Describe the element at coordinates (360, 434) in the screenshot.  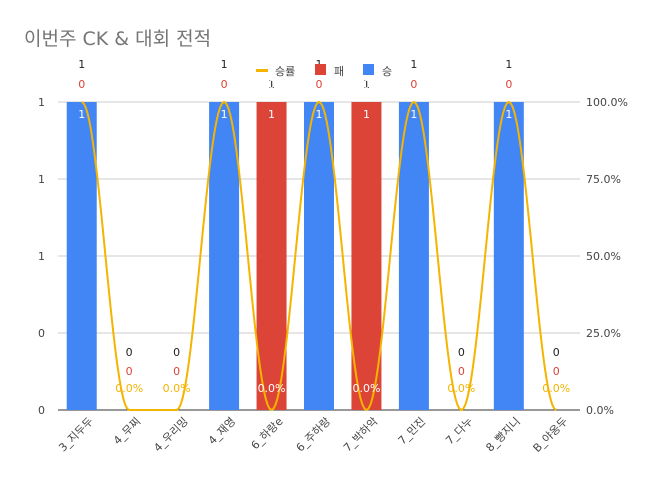
I see `category-label: 7_박하악` at that location.